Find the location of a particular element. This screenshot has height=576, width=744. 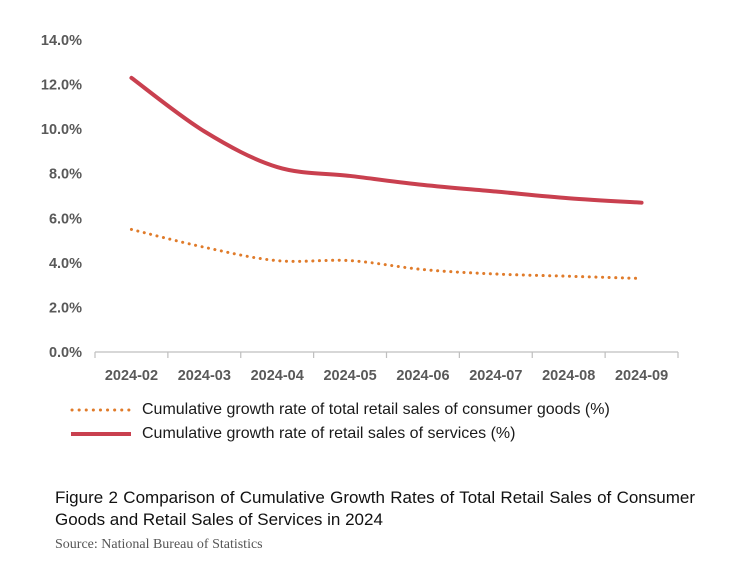

legend-swatch-solid is located at coordinates (101, 434).